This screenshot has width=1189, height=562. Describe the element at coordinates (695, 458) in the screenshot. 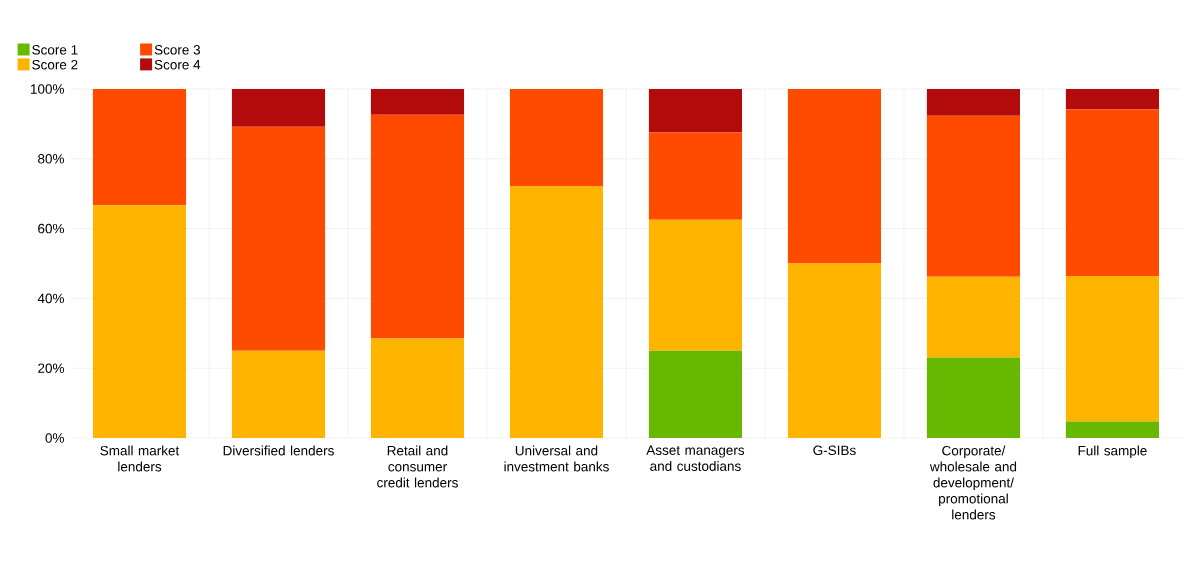

I see `x-tick-label: Asset managers and custodians` at that location.